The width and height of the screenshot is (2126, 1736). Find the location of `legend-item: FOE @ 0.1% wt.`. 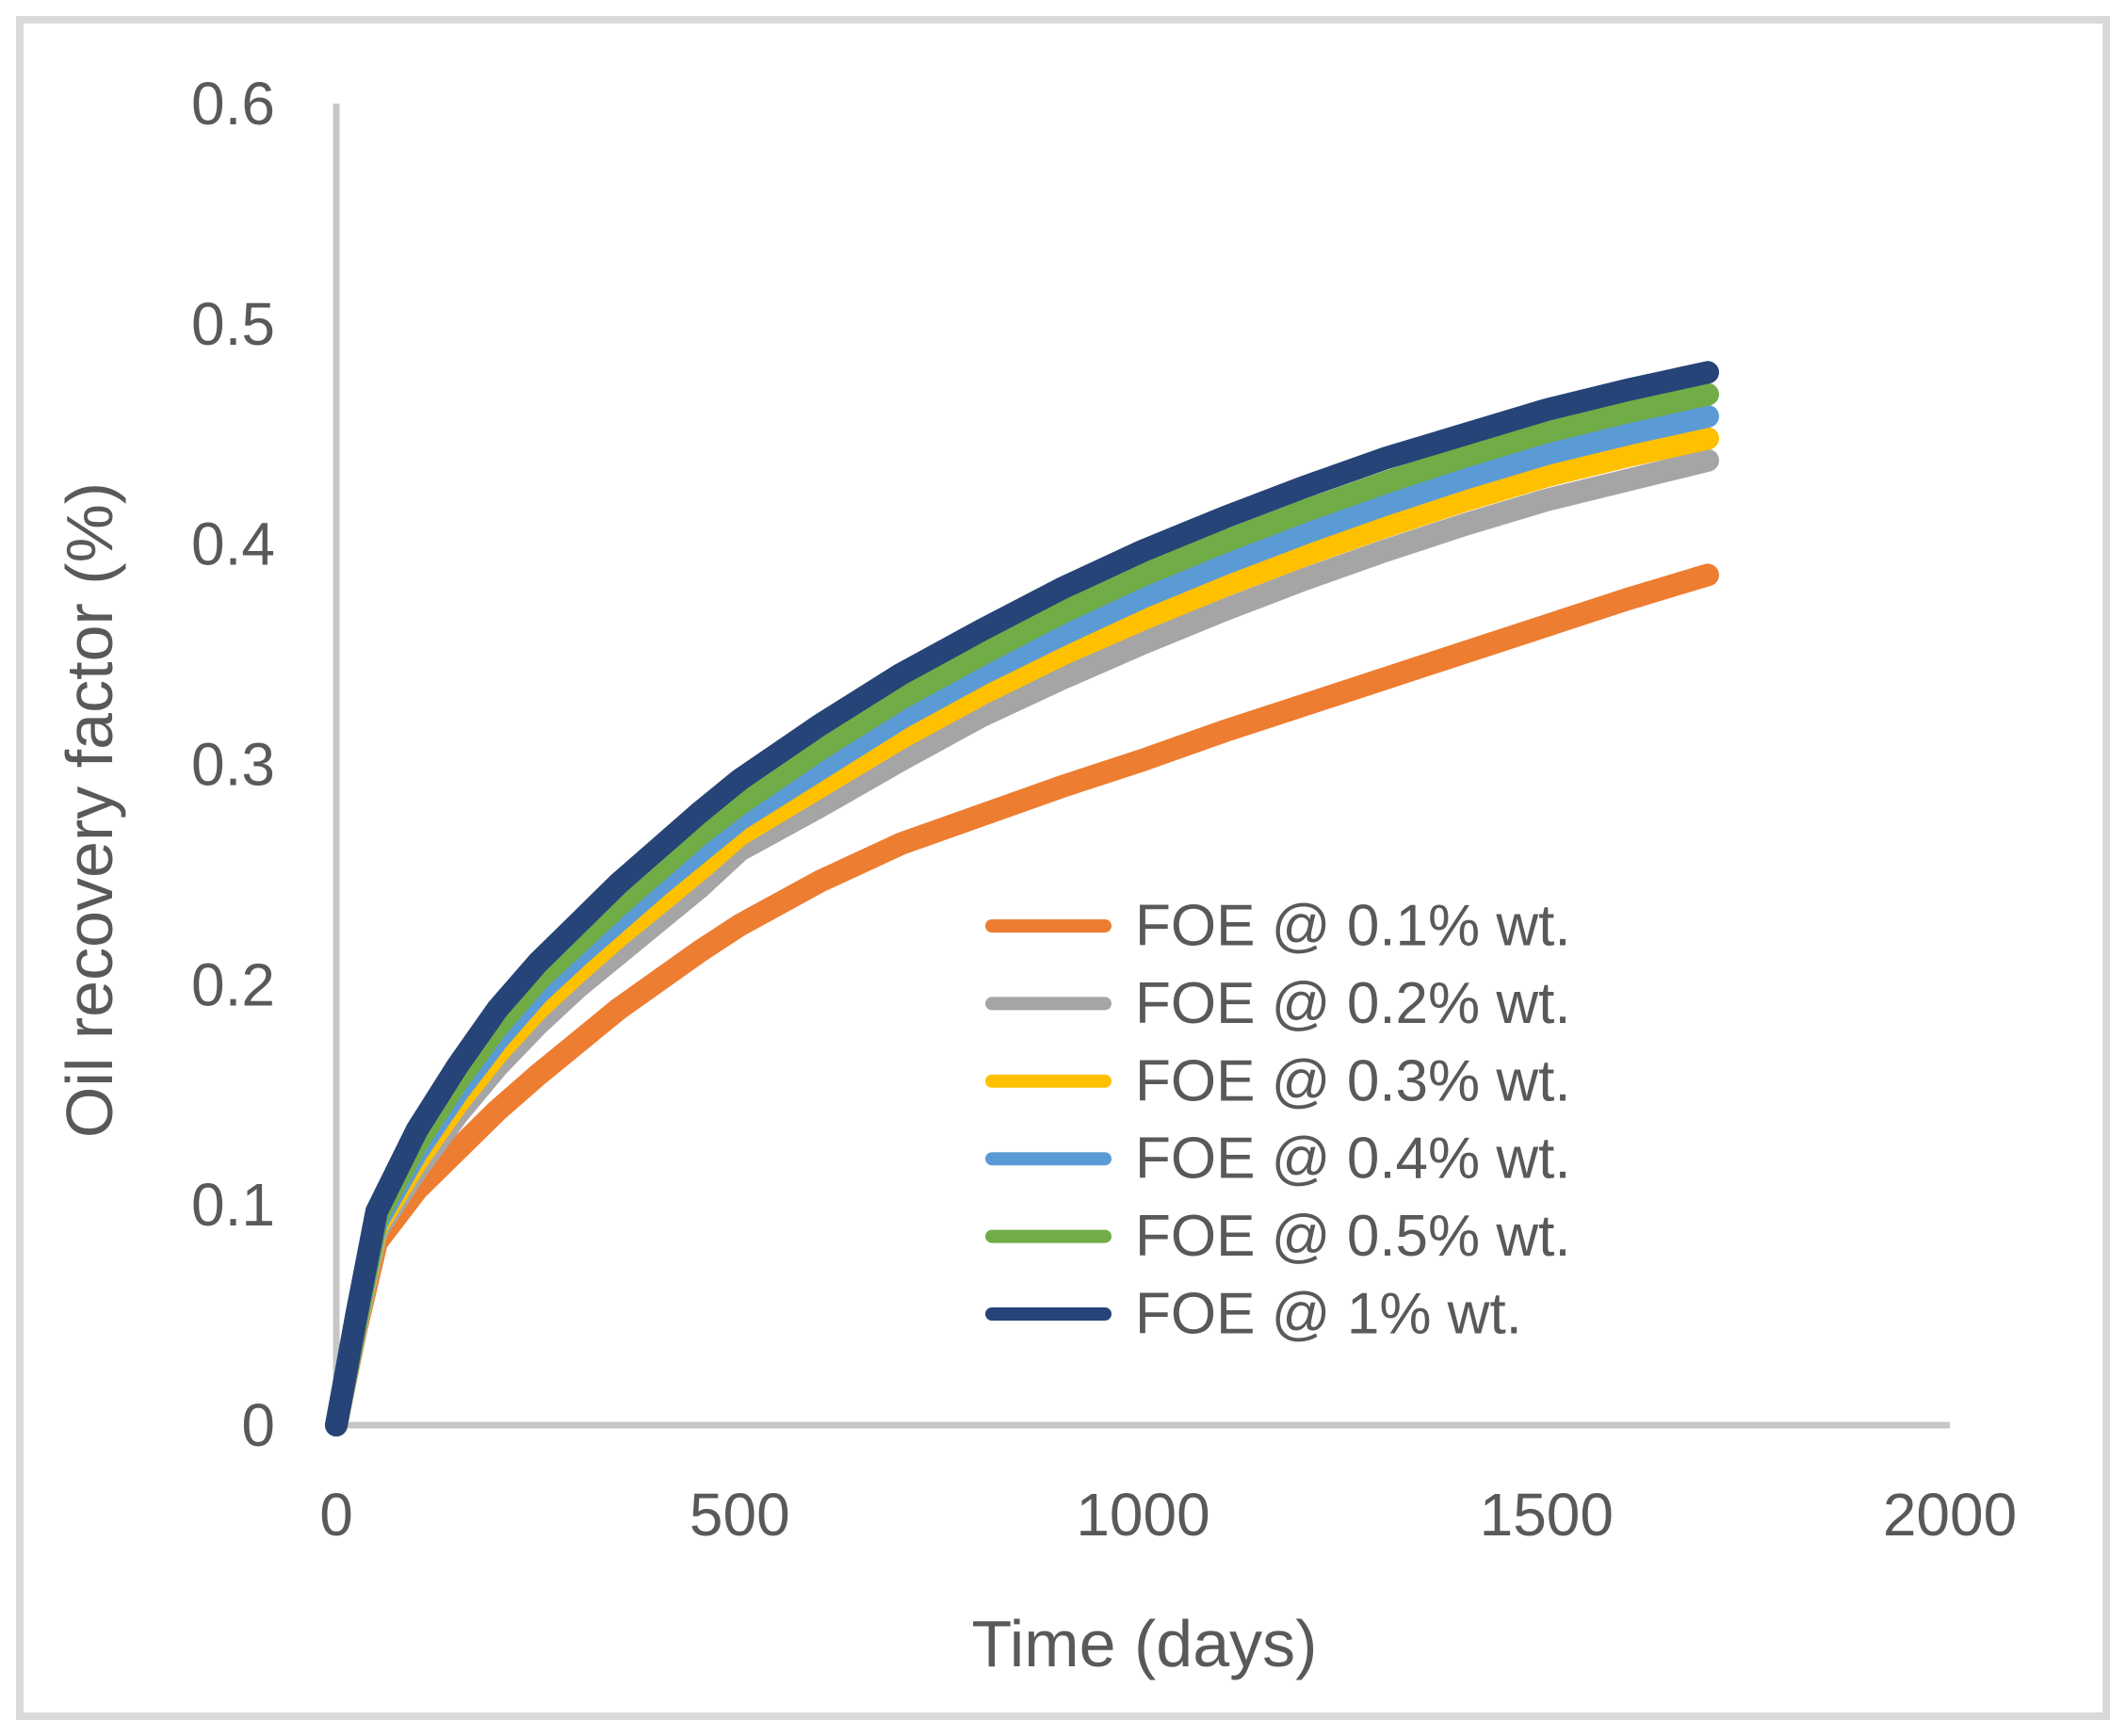

legend-item: FOE @ 0.1% wt. is located at coordinates (1278, 926).